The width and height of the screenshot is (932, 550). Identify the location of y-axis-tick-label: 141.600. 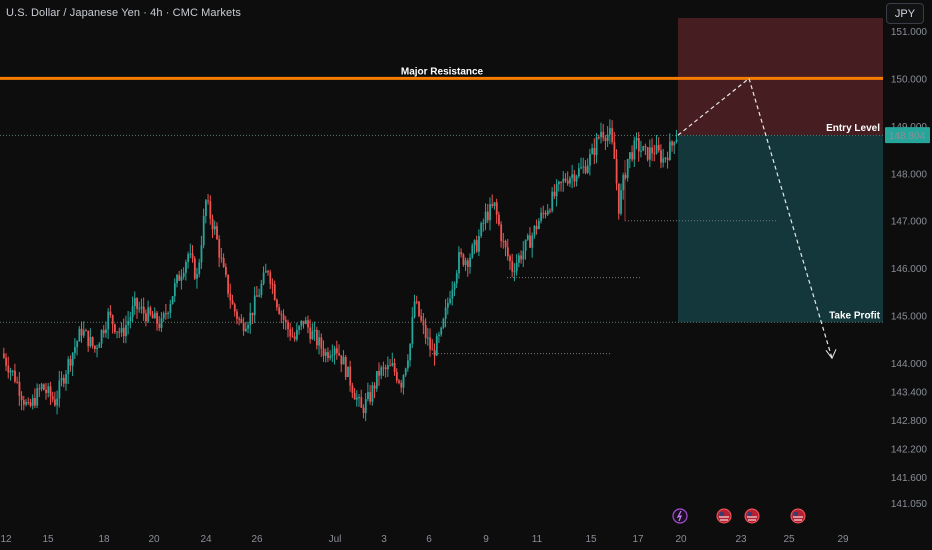
(909, 478).